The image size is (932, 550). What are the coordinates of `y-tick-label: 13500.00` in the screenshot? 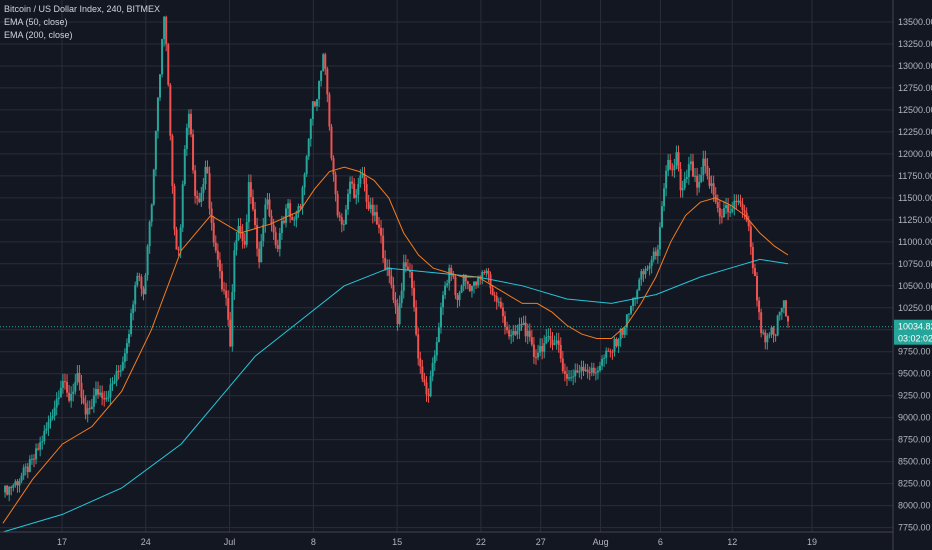 It's located at (915, 22).